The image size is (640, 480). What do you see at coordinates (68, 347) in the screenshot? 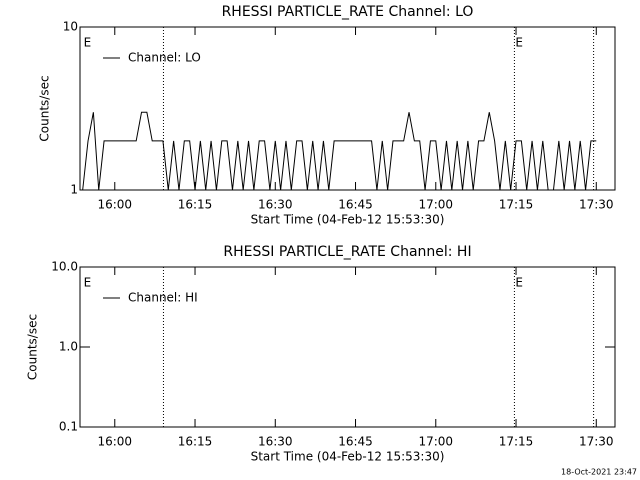
I see `y-tick-label: 1.0` at bounding box center [68, 347].